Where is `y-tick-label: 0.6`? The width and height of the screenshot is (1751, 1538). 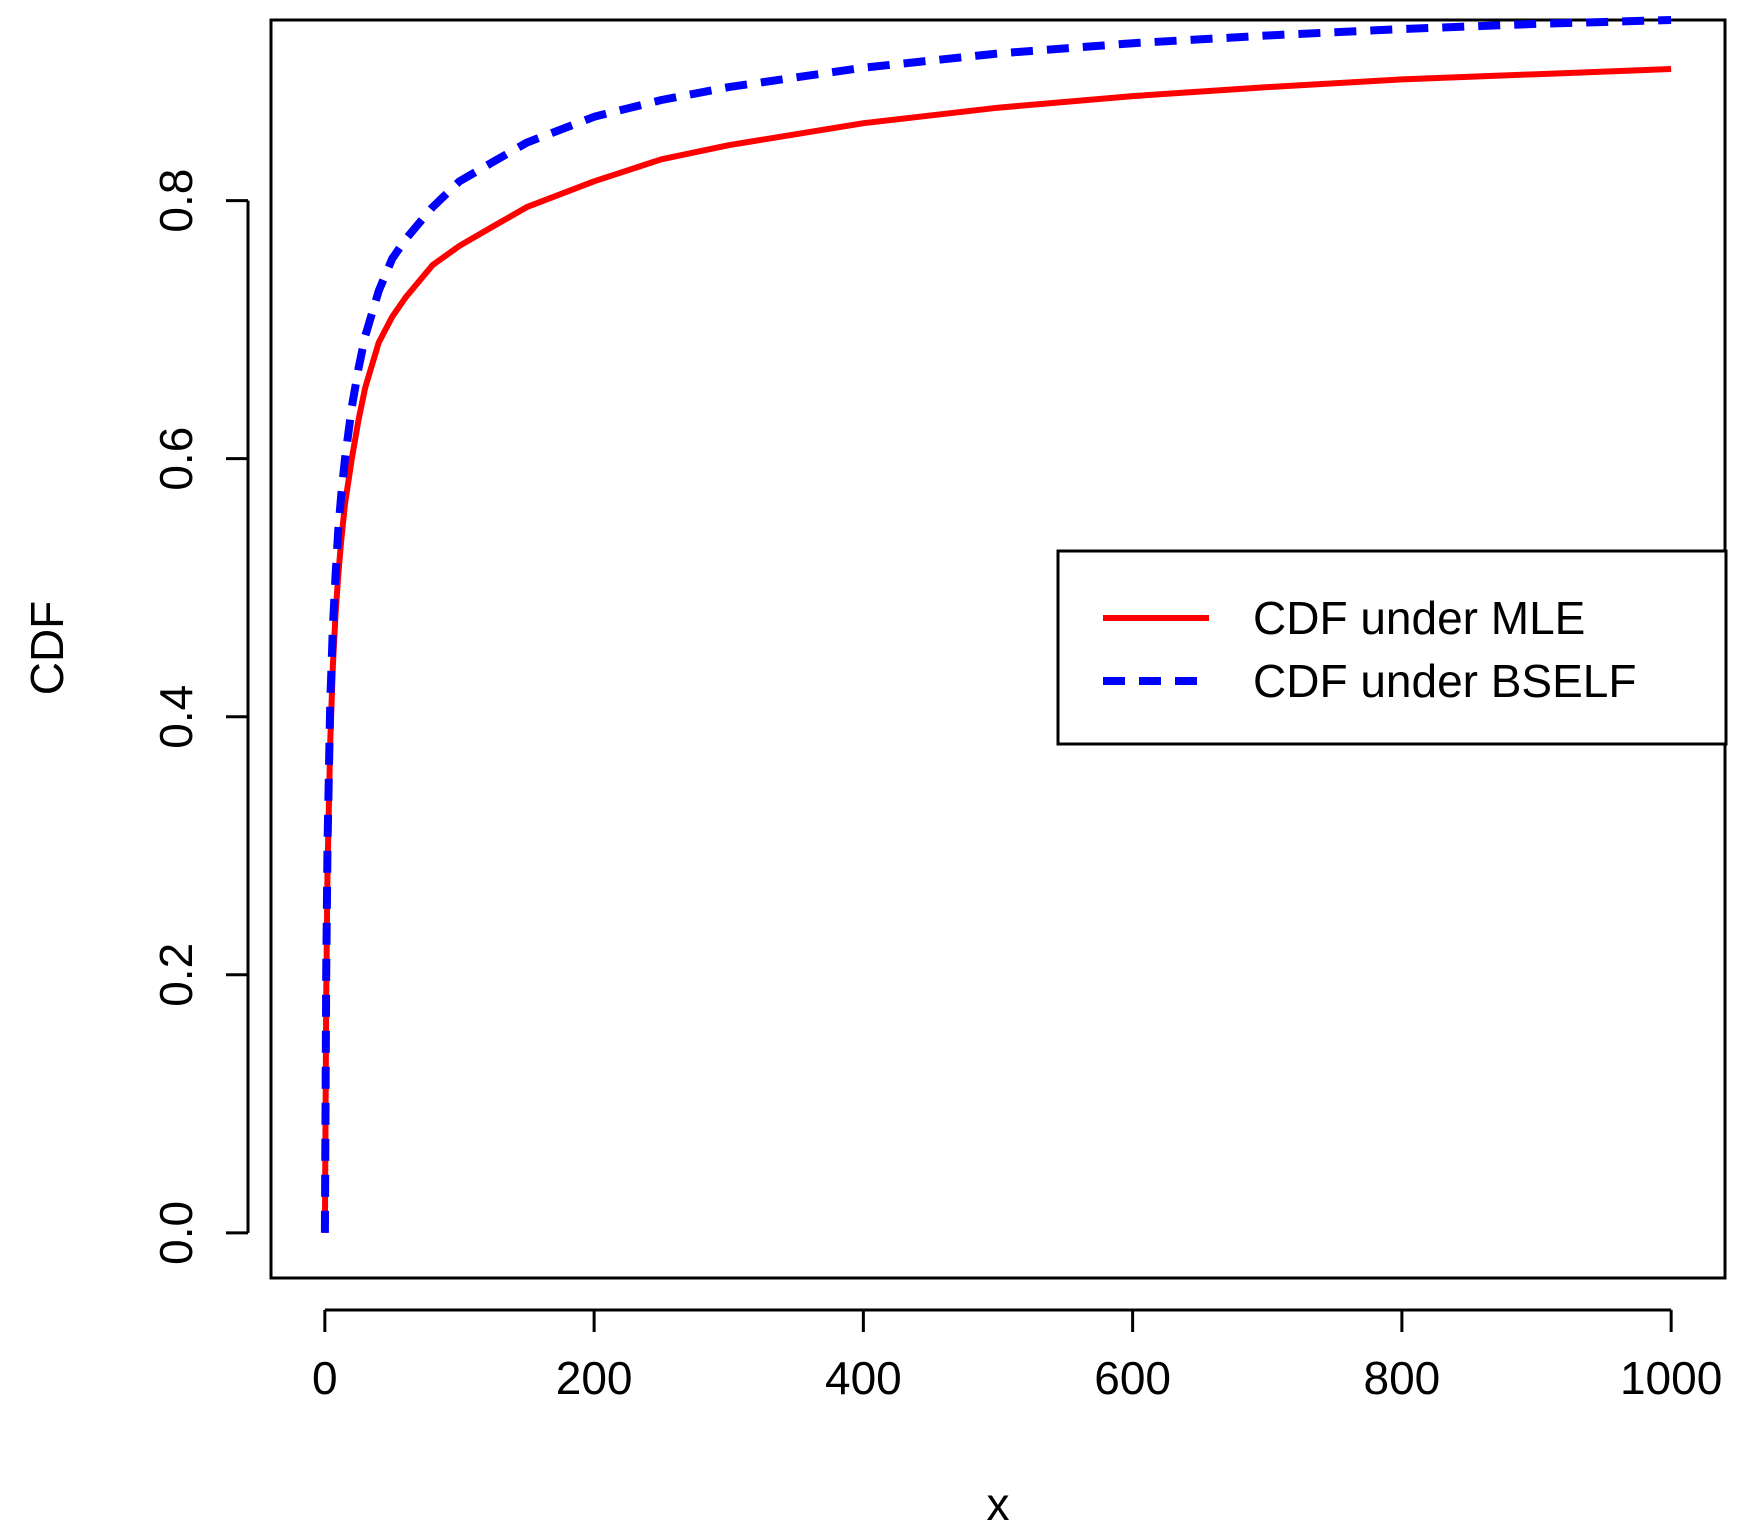
y-tick-label: 0.6 is located at coordinates (176, 459).